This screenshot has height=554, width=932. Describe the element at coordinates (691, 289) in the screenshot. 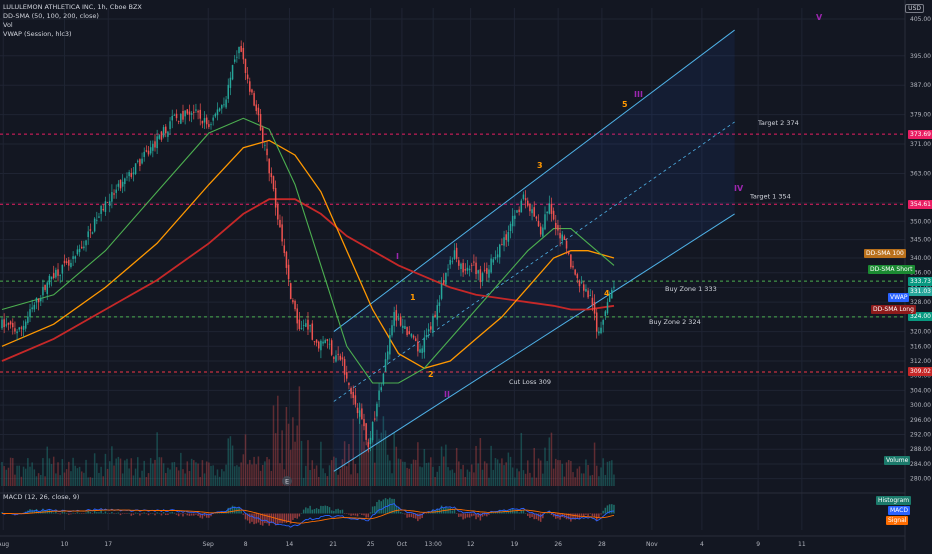

I see `buyzone1-label: Buy Zone 1 333` at that location.